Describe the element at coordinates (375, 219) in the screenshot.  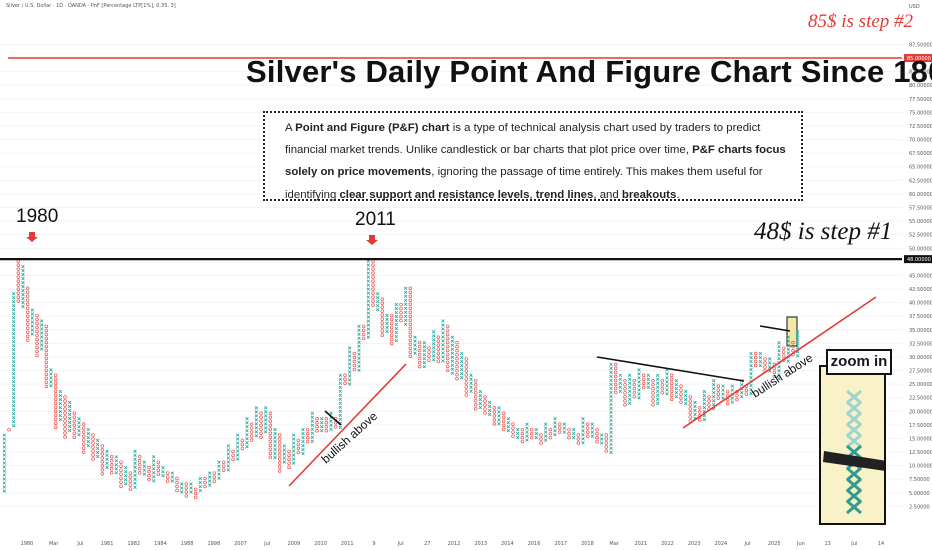
I see `year-2011-label: 2011` at that location.